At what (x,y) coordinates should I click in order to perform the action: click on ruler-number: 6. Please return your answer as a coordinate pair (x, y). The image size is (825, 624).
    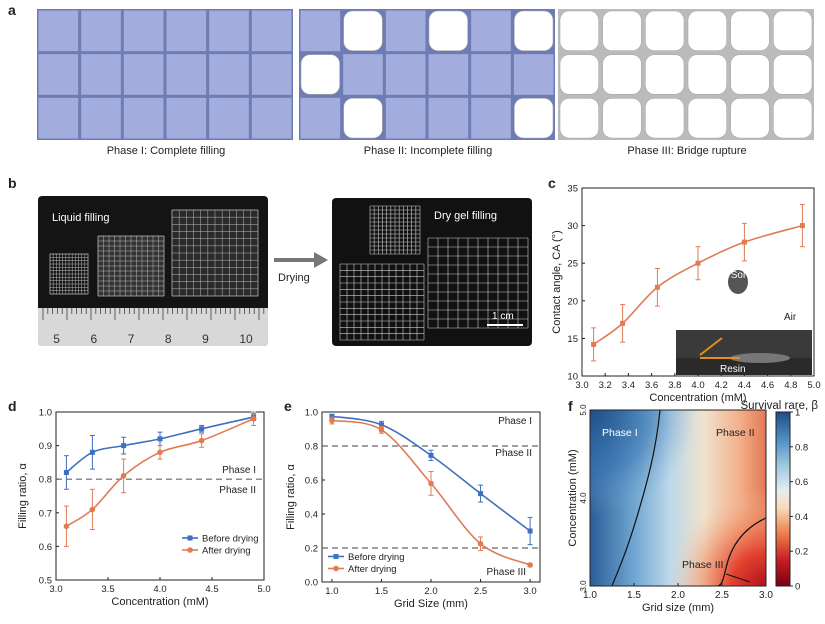
    Looking at the image, I should click on (94, 339).